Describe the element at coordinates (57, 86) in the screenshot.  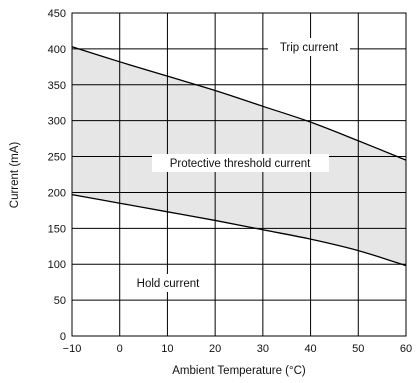
I see `y-tick-label: 350` at that location.